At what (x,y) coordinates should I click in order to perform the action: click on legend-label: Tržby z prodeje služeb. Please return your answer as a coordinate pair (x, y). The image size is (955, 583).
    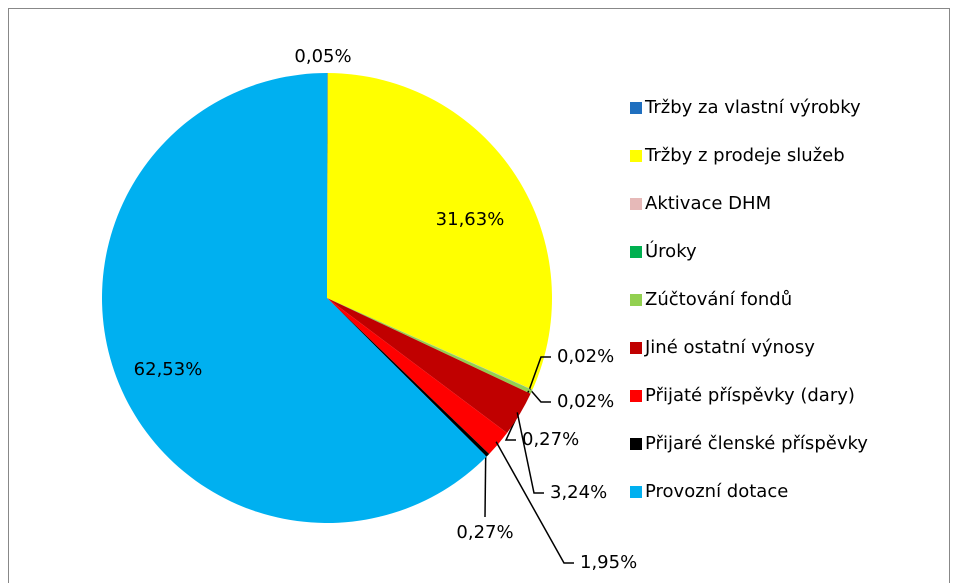
    Looking at the image, I should click on (744, 155).